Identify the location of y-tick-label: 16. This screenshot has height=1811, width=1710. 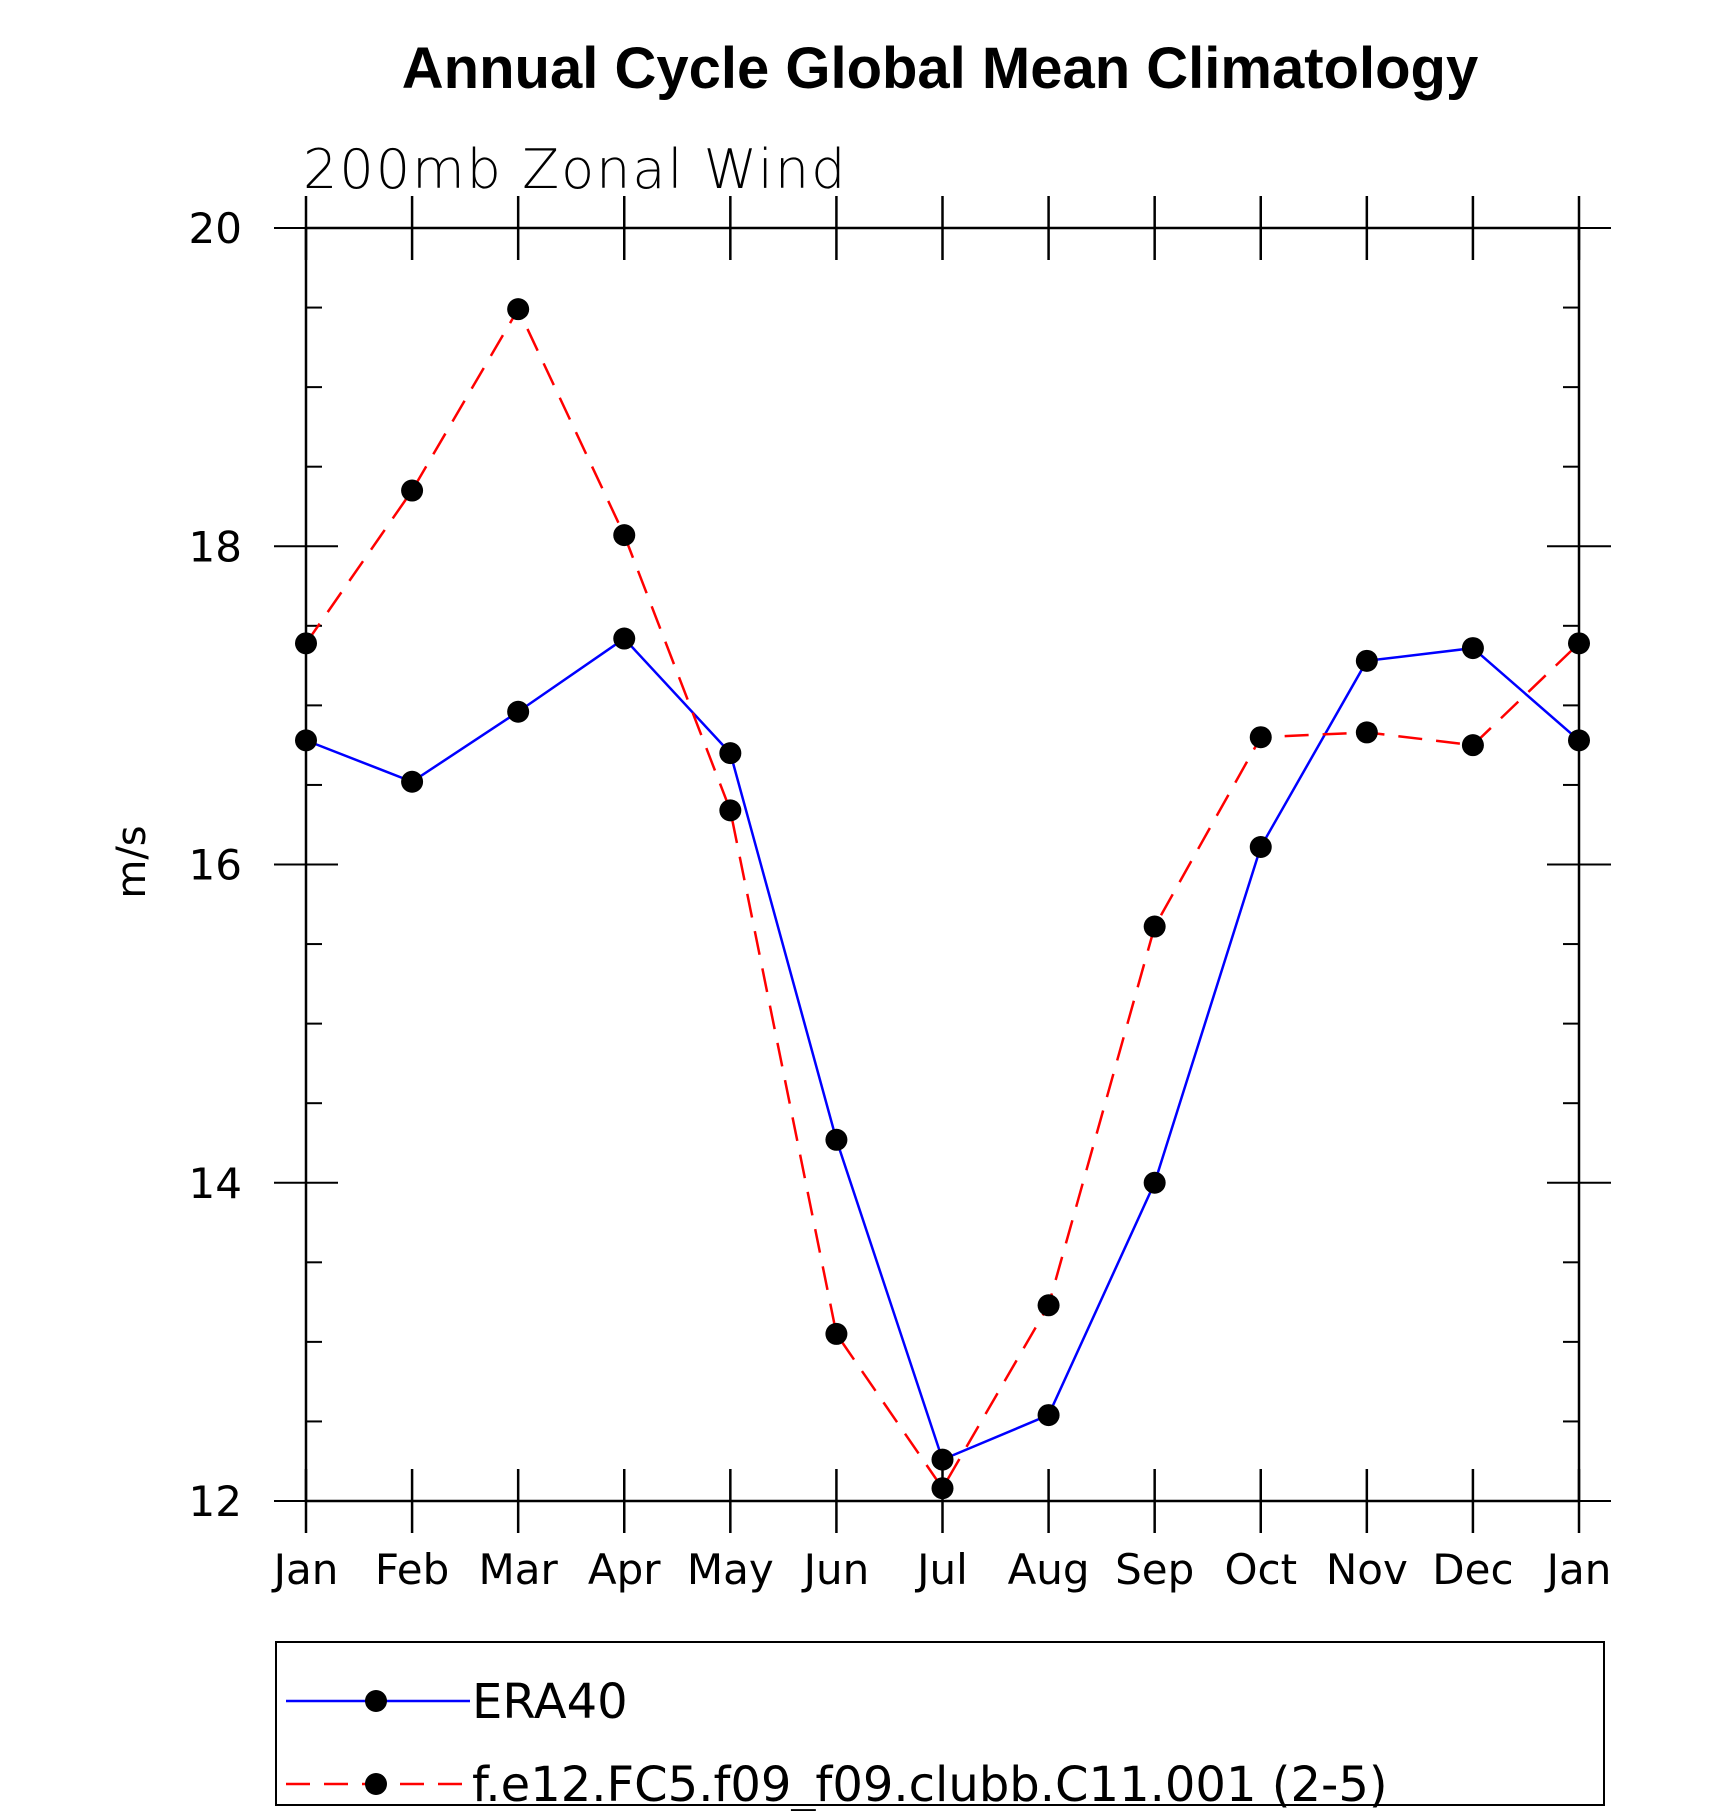
(215, 865).